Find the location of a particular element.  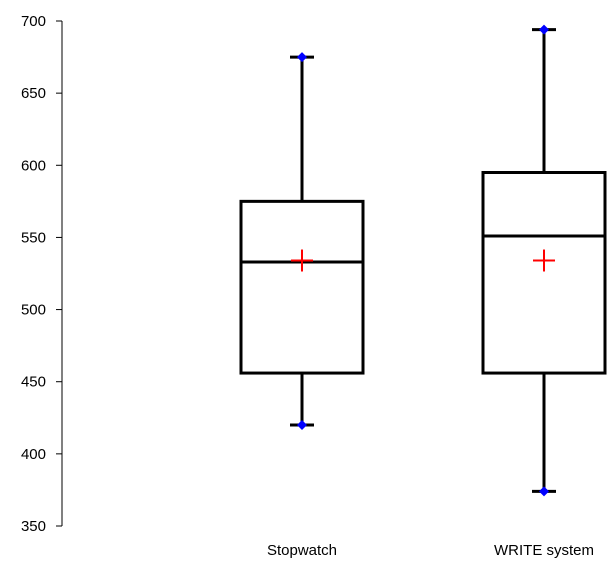

box-plot-stopwatch is located at coordinates (302, 241).